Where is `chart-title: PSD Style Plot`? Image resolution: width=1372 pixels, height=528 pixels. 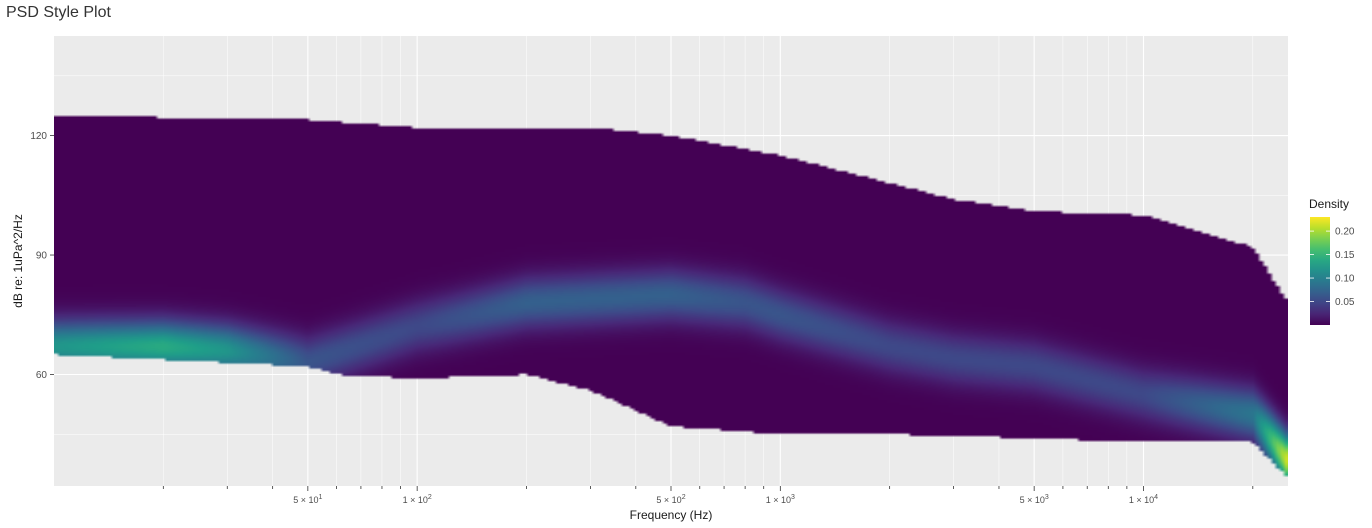
chart-title: PSD Style Plot is located at coordinates (58, 12).